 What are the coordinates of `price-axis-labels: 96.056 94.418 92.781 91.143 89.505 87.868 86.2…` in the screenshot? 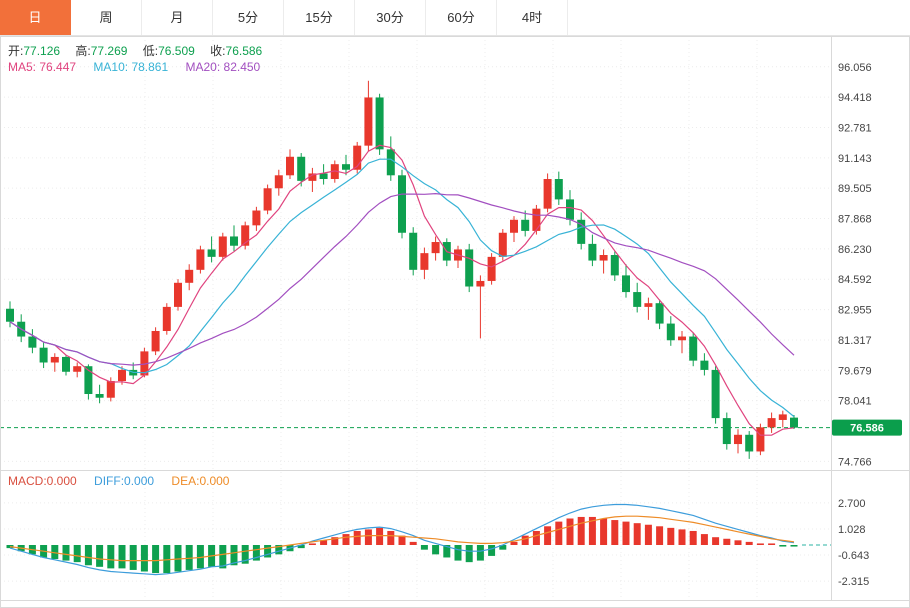 It's located at (855, 265).